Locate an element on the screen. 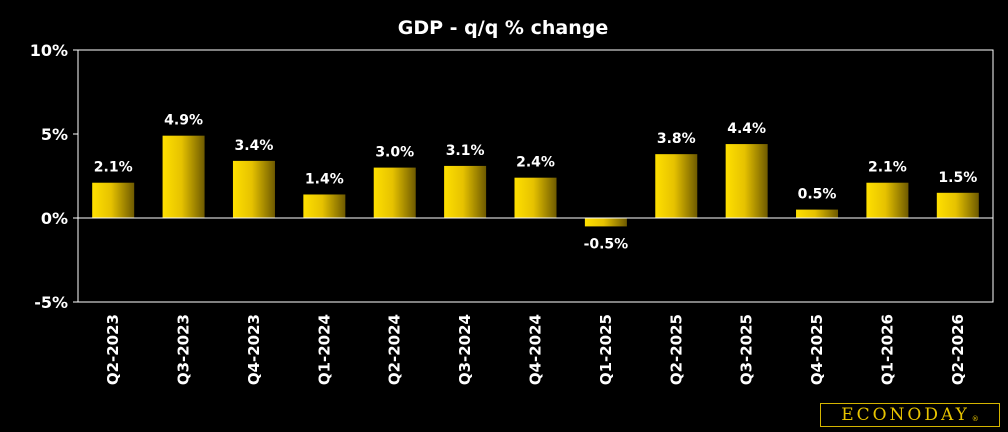  x-tick-label: Q2-2026 is located at coordinates (958, 349).